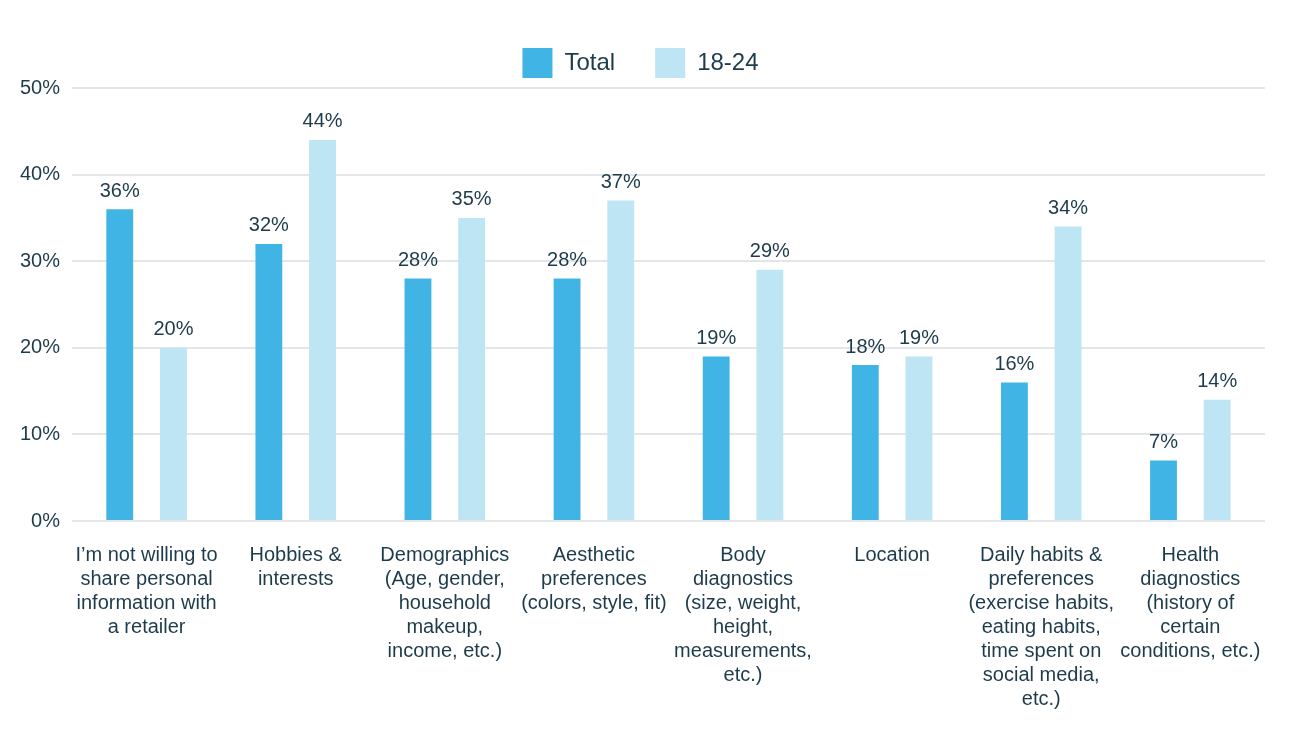  I want to click on y-tick-label: 40%, so click(40, 173).